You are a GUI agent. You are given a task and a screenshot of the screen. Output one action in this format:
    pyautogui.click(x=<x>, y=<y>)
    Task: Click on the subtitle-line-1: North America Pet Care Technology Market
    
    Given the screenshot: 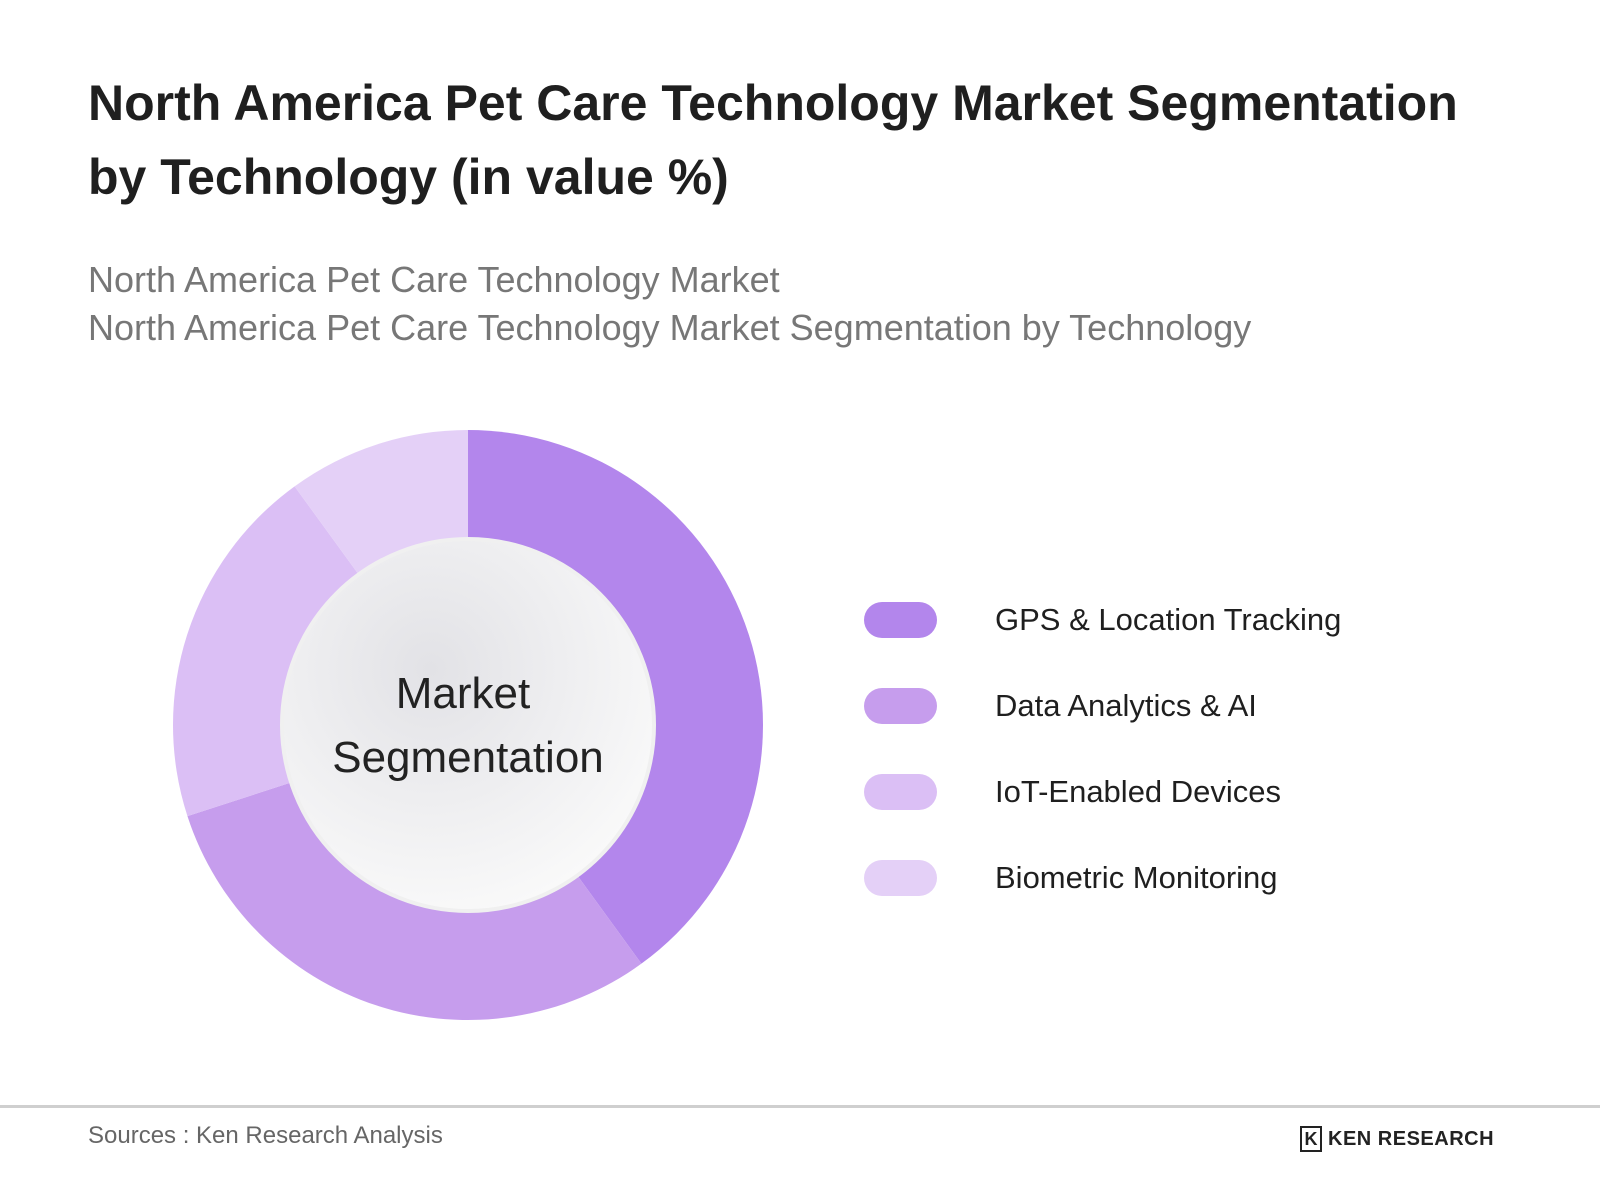 What is the action you would take?
    pyautogui.click(x=434, y=279)
    